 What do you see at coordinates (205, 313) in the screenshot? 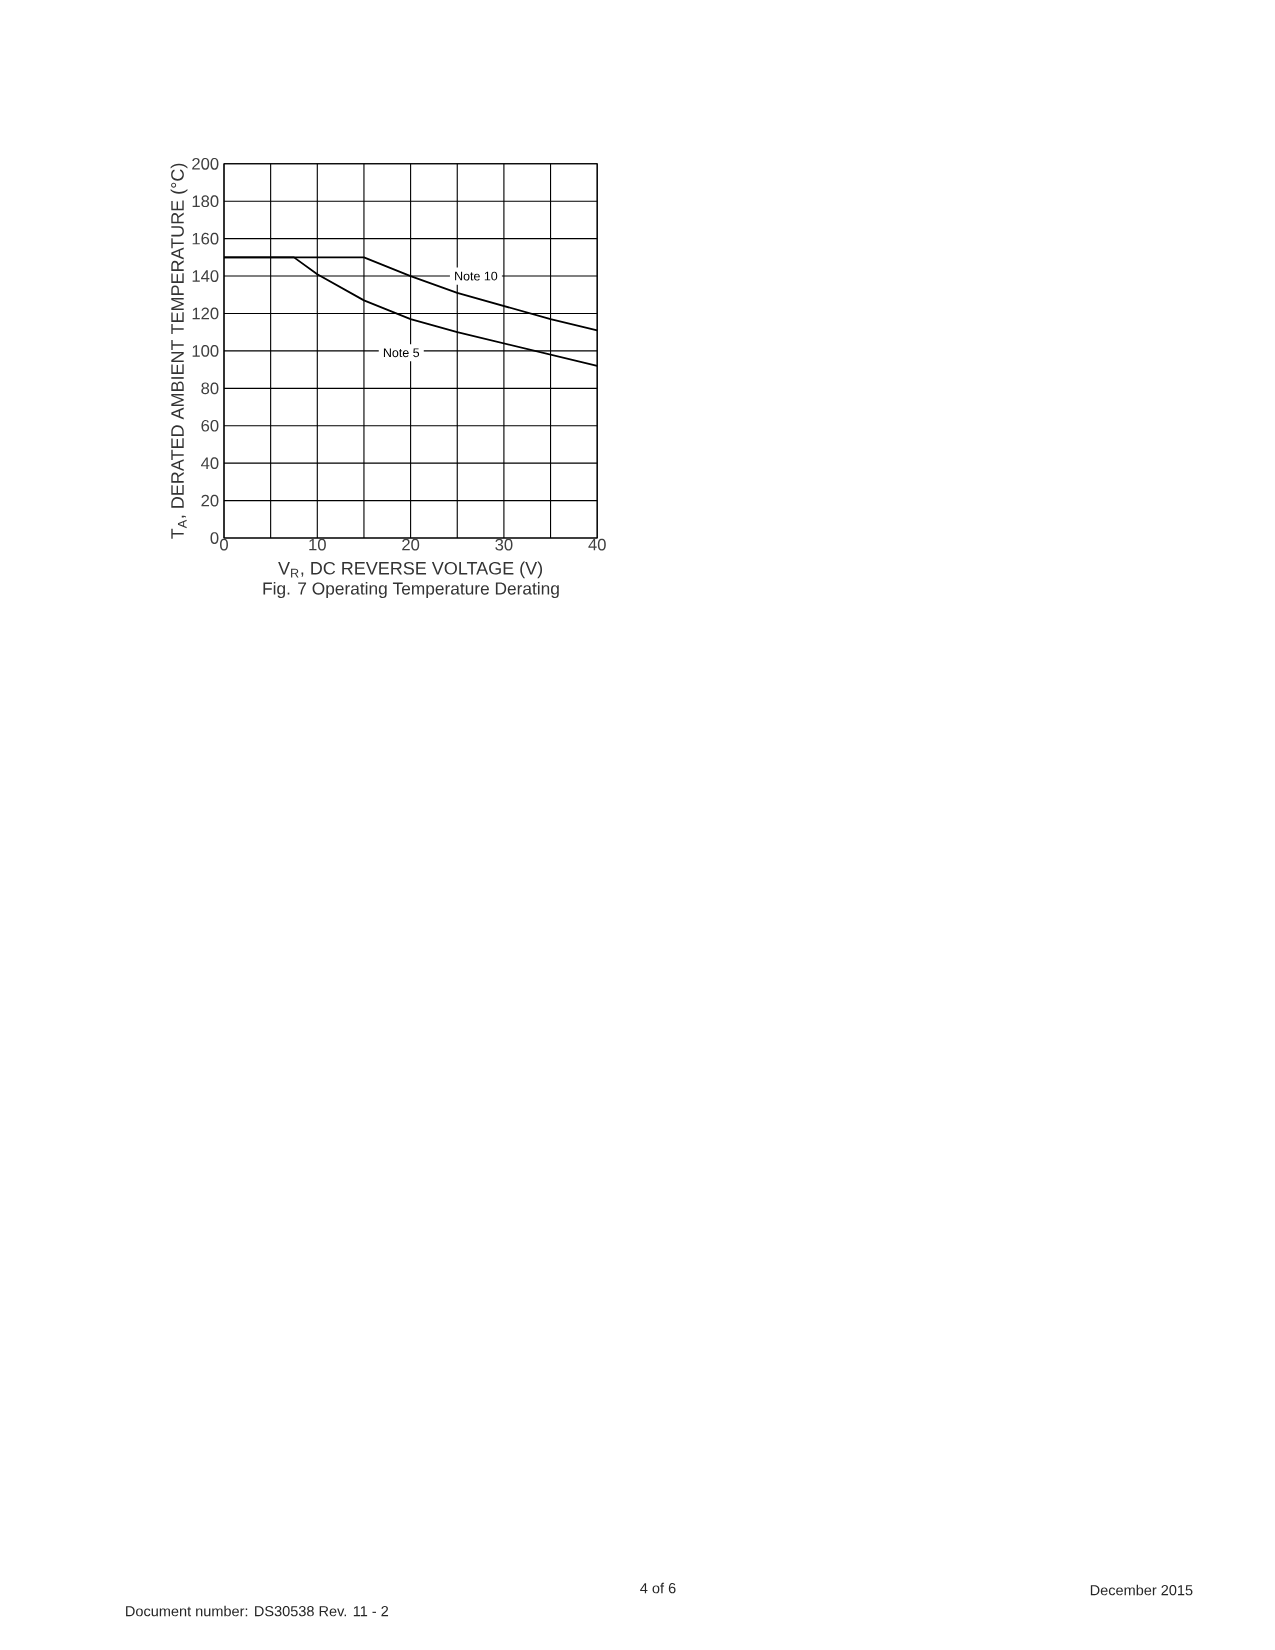
I see `y-tick-label: 120` at bounding box center [205, 313].